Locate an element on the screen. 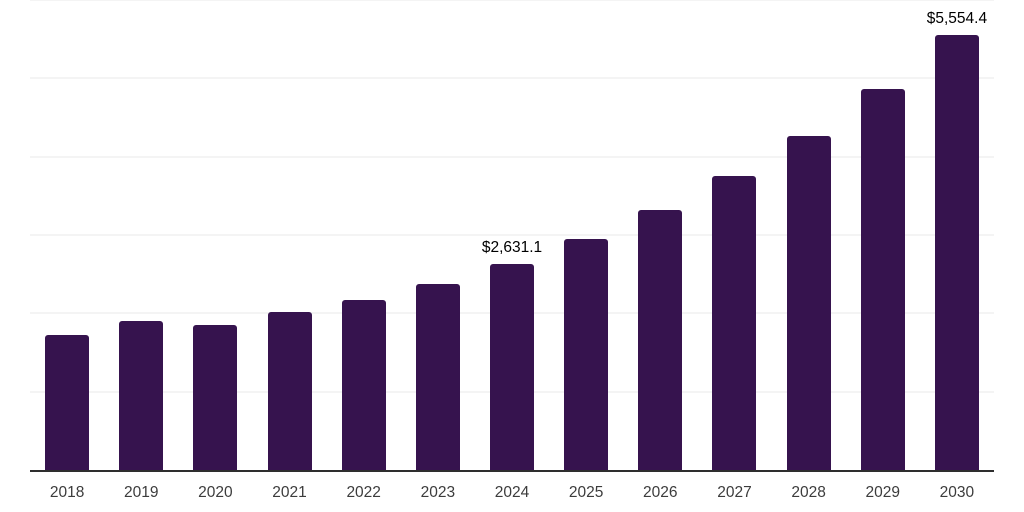 Image resolution: width=1024 pixels, height=512 pixels. bar-2025 is located at coordinates (586, 354).